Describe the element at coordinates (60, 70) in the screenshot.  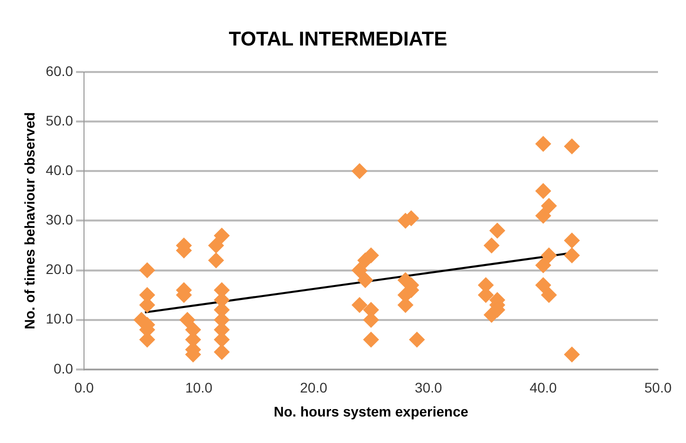
I see `y-tick-label: 60.0` at that location.